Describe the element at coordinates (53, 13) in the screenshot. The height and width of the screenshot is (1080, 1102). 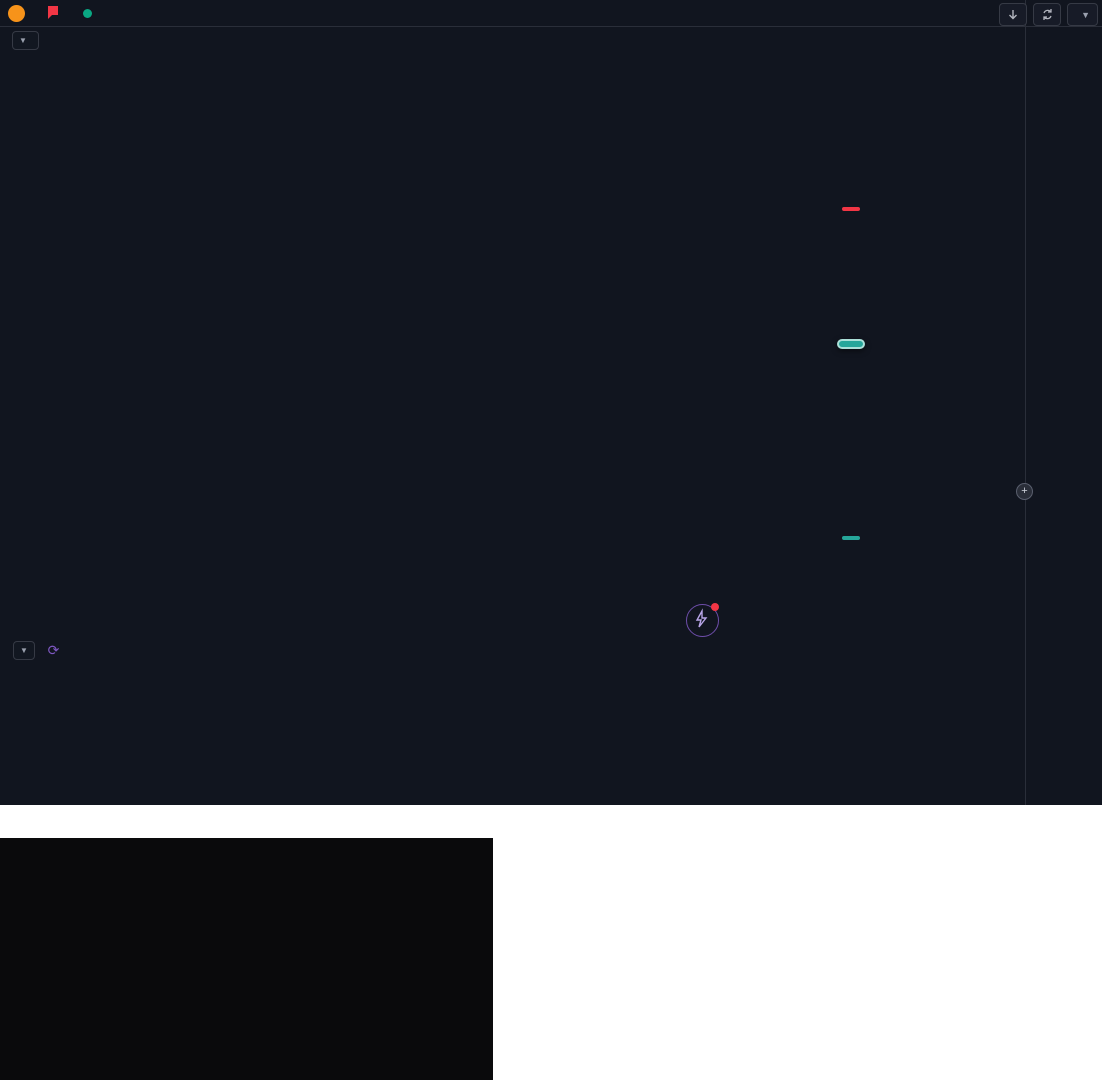
I see `flag-icon` at that location.